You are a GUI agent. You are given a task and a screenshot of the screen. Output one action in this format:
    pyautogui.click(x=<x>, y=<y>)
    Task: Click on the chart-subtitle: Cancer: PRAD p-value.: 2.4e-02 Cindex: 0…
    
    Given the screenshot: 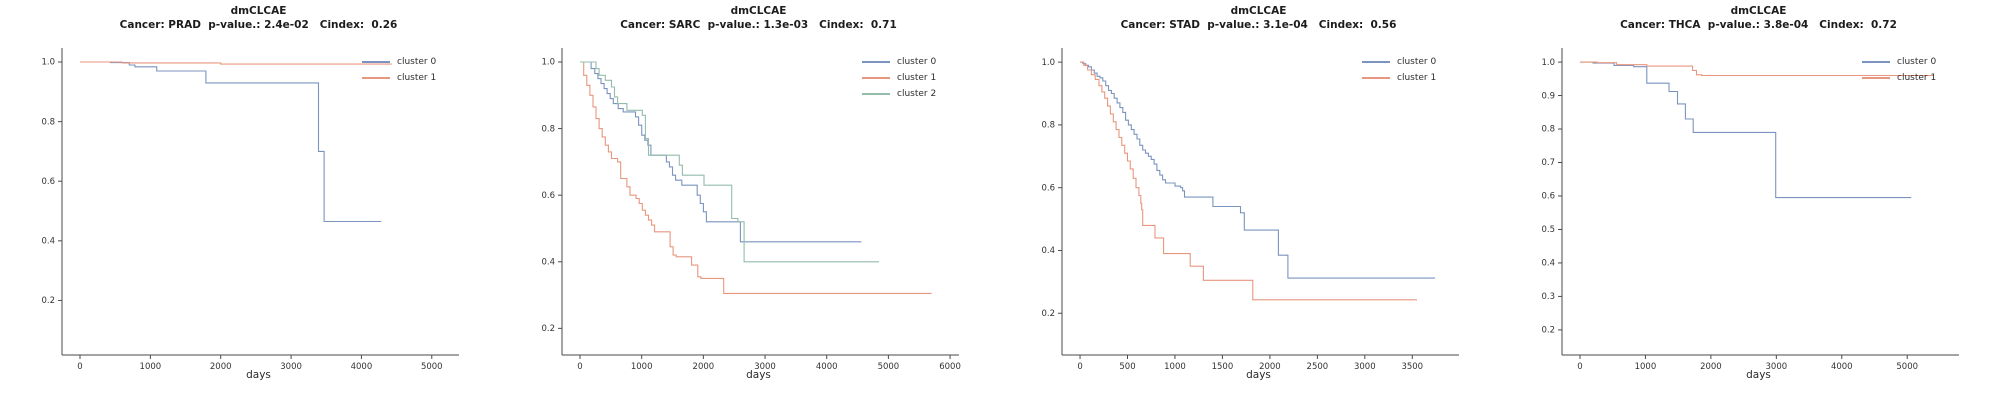 What is the action you would take?
    pyautogui.click(x=258, y=25)
    